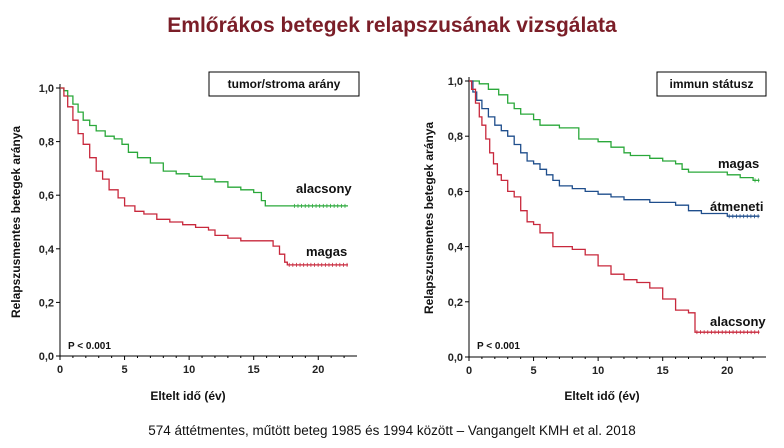  What do you see at coordinates (46, 303) in the screenshot?
I see `y-tick-label: 0,2` at bounding box center [46, 303].